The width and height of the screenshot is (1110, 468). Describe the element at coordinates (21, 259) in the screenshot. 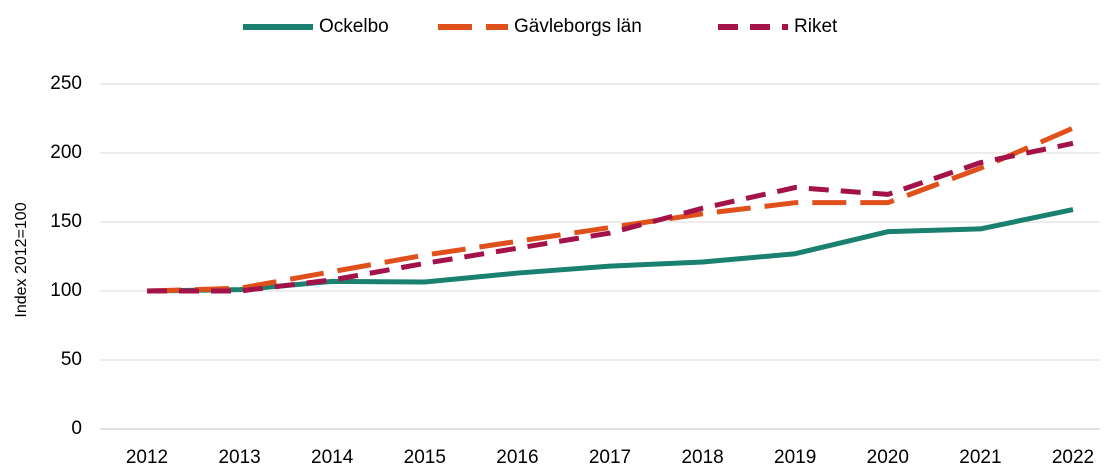

I see `y-axis-label: Index 2012=100` at that location.